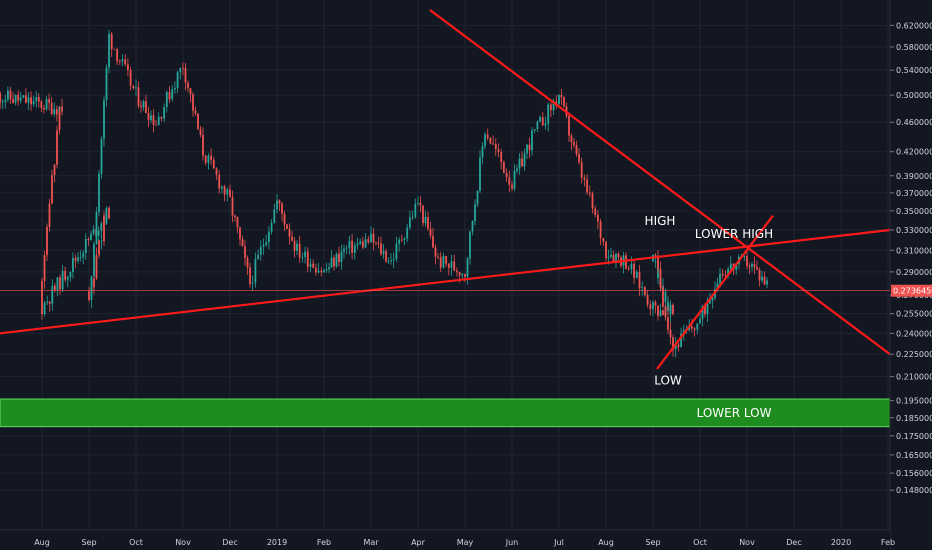 Image resolution: width=932 pixels, height=550 pixels. Describe the element at coordinates (445, 540) in the screenshot. I see `time-axis` at that location.